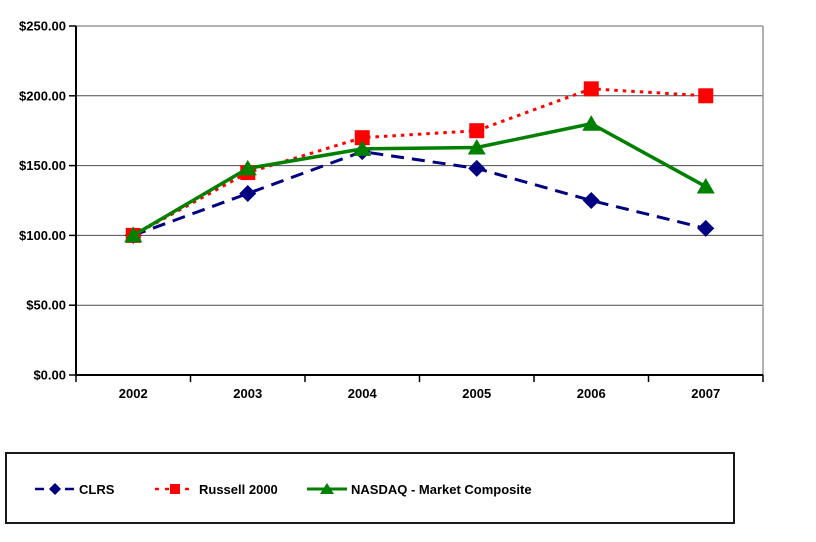 The image size is (816, 542). I want to click on x-axis-label-2005: 2005, so click(476, 393).